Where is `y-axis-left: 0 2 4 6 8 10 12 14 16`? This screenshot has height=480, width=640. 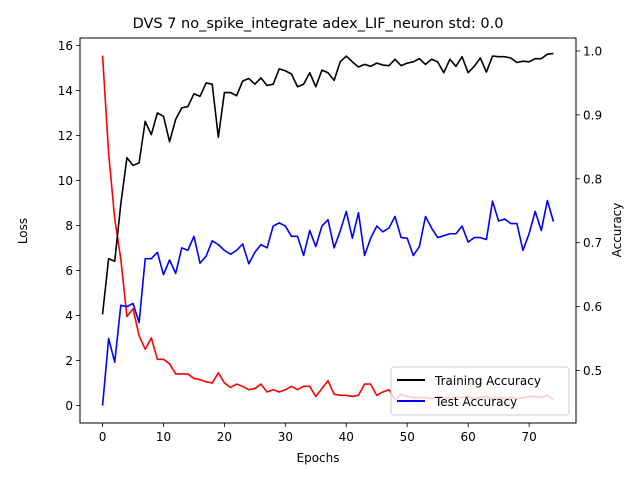
y-axis-left: 0 2 4 6 8 10 12 14 16 is located at coordinates (69, 226).